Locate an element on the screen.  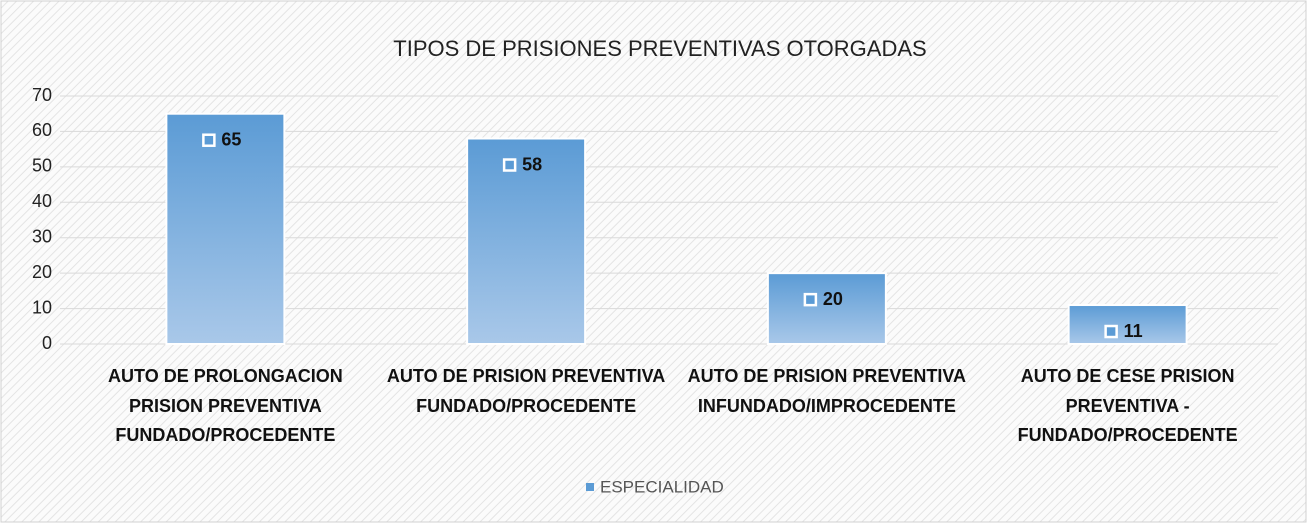
data-label: 11 is located at coordinates (1133, 331).